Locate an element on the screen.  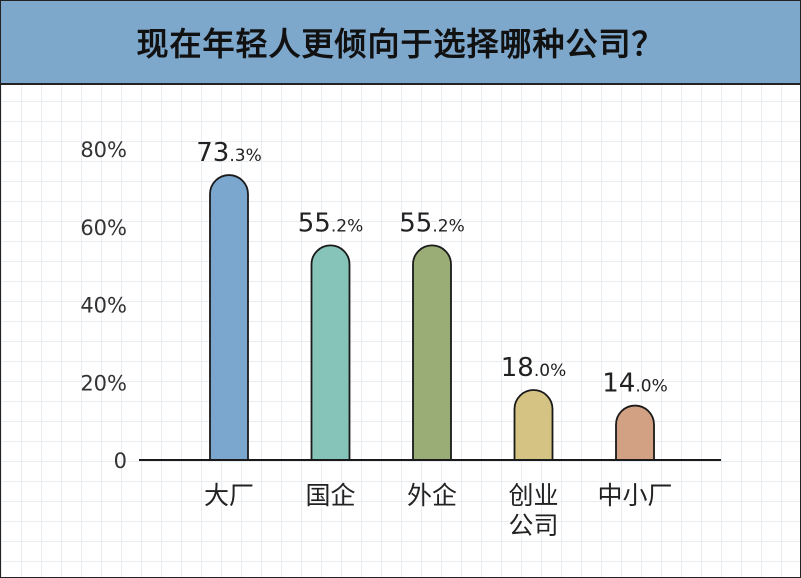
y-tick-label: 60% is located at coordinates (103, 228).